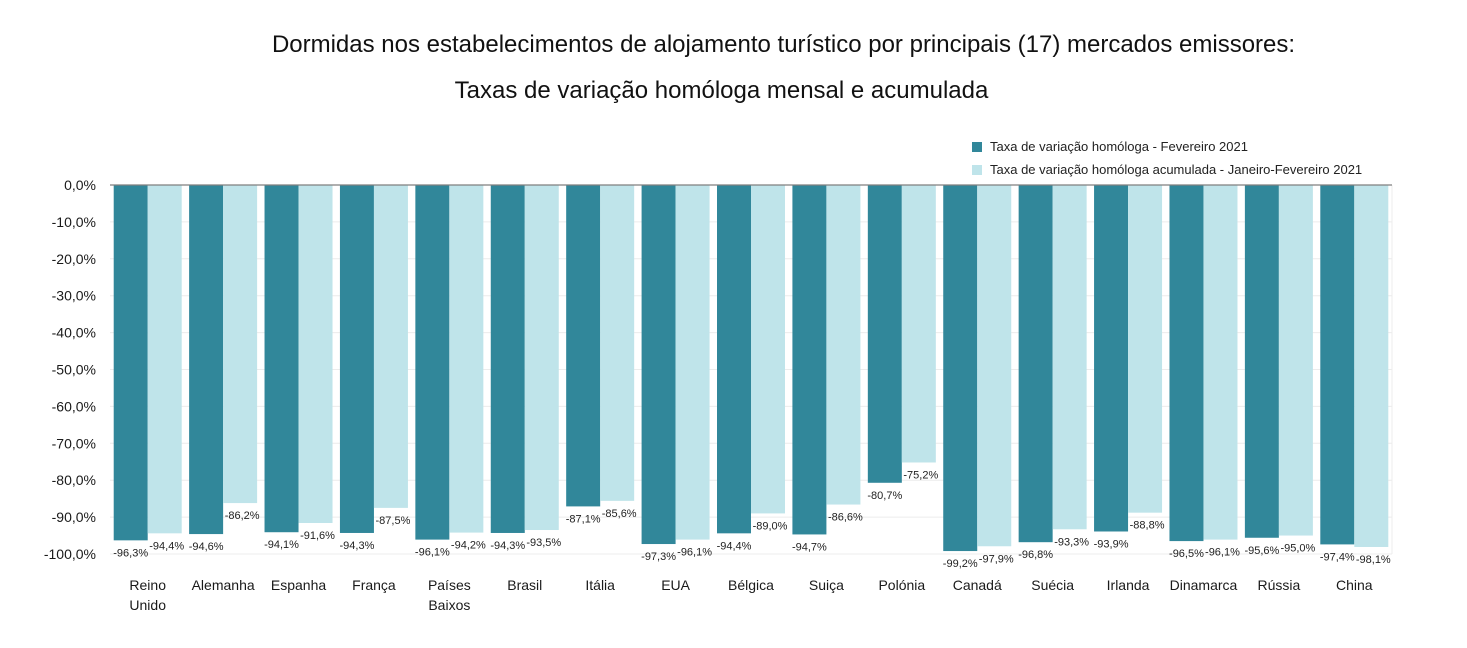 The image size is (1467, 648). I want to click on y-tick-label: -80,0%, so click(74, 480).